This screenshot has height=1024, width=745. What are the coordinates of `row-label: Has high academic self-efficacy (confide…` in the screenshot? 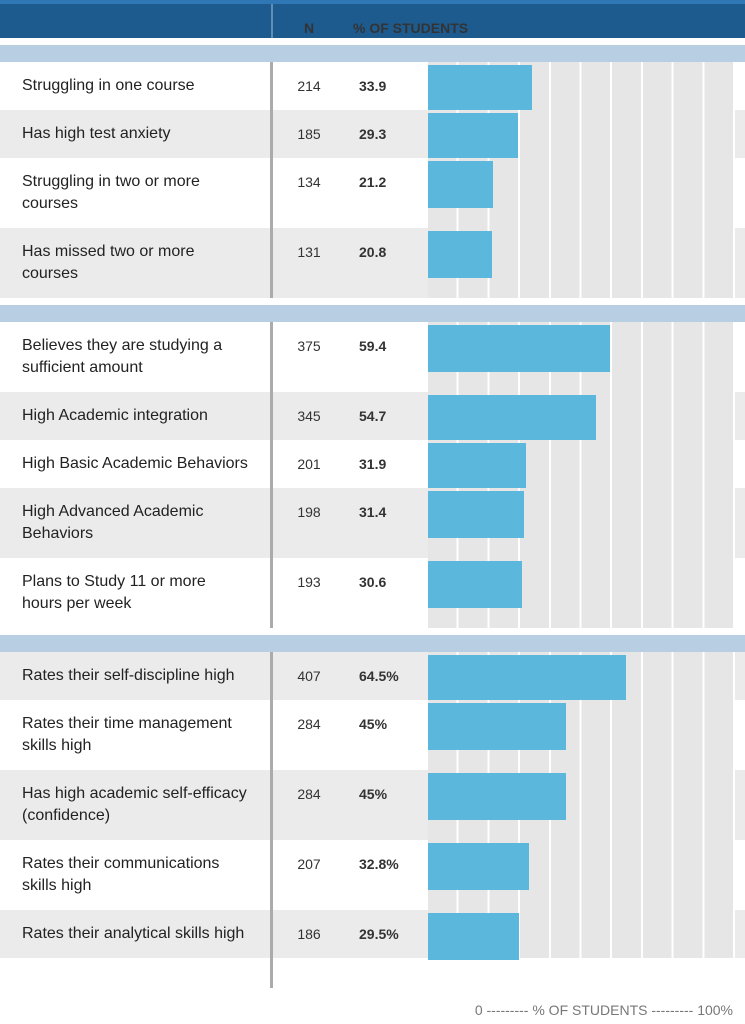 It's located at (136, 805).